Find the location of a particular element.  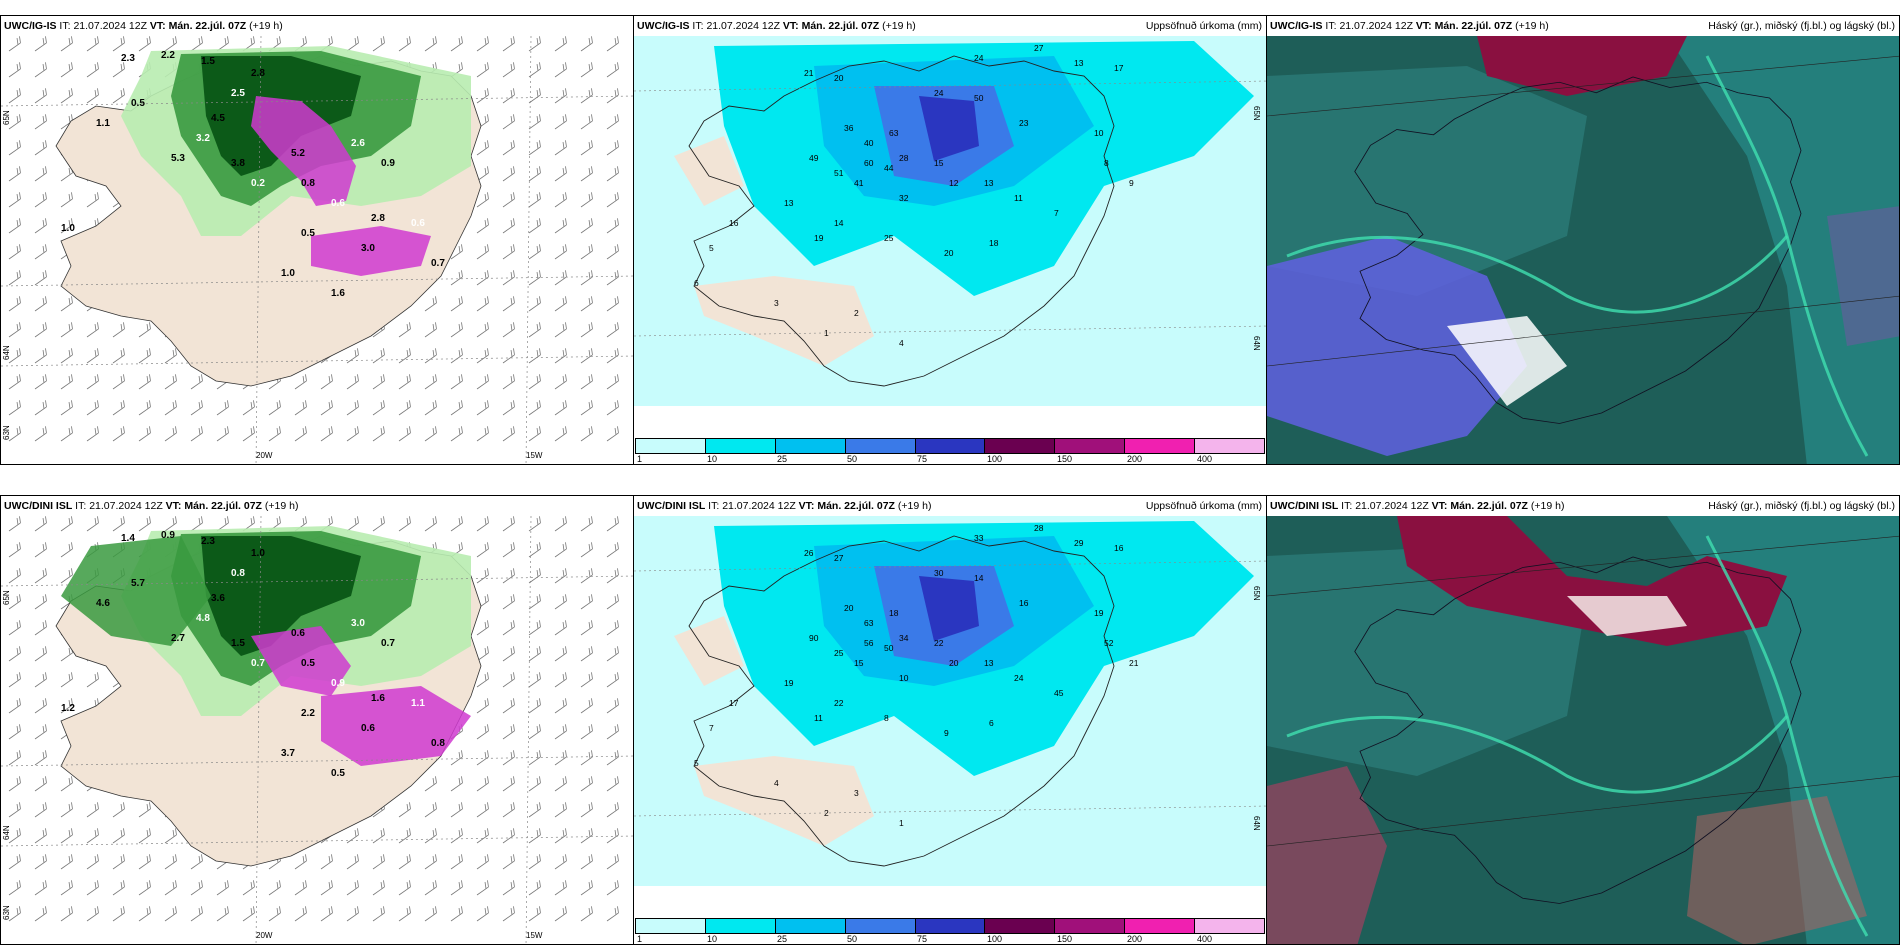

precip-value-label: 1 is located at coordinates (901, 823).